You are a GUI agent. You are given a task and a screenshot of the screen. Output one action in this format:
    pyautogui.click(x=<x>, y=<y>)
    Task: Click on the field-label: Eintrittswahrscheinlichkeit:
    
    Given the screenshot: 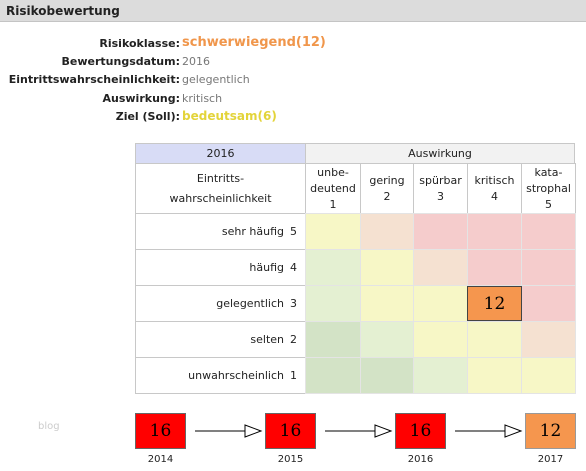 What is the action you would take?
    pyautogui.click(x=94, y=79)
    